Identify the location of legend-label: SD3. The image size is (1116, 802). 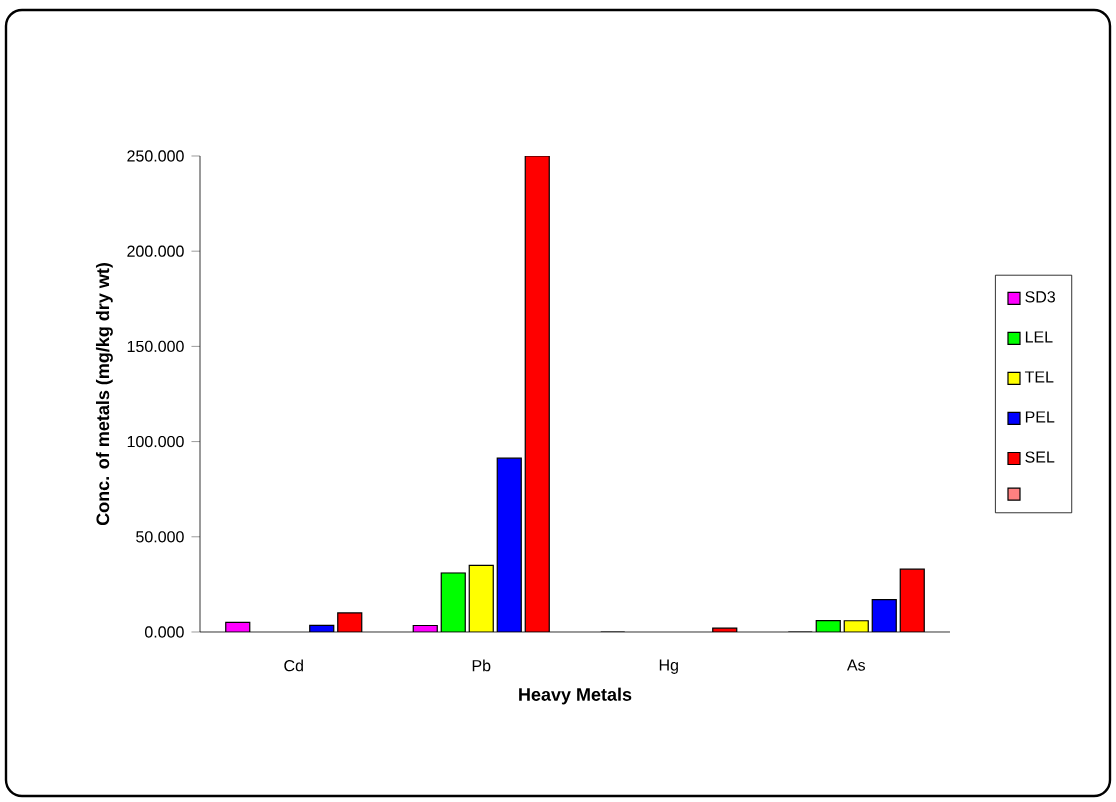
(1040, 297).